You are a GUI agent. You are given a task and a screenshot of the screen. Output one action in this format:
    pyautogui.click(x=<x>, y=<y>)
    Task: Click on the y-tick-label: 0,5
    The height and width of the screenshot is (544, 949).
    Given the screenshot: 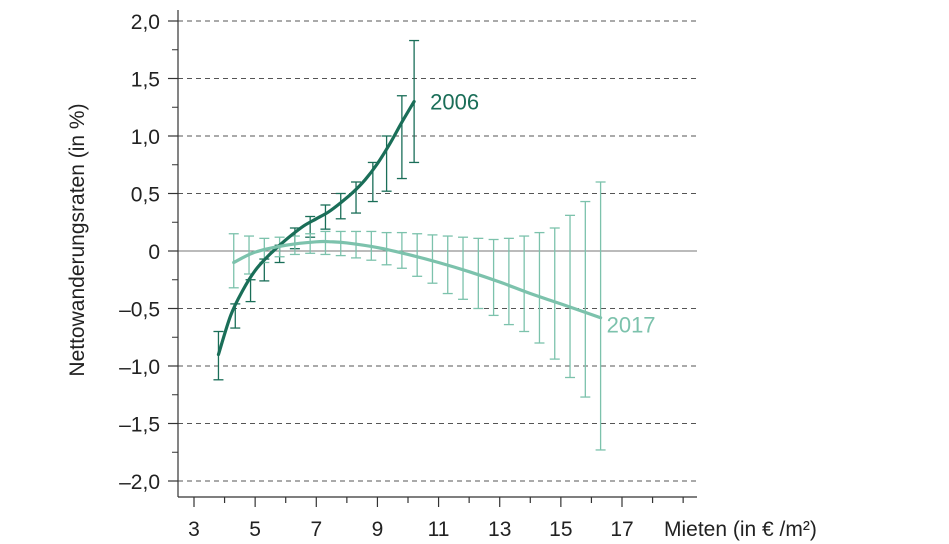 What is the action you would take?
    pyautogui.click(x=145, y=195)
    